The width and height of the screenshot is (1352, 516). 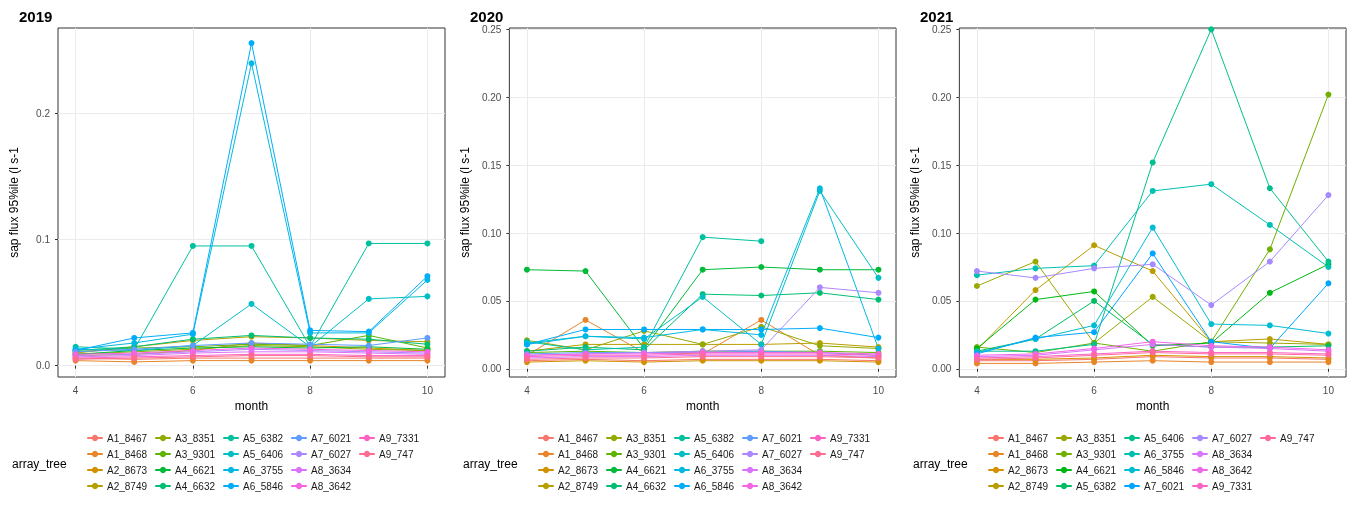 What do you see at coordinates (43, 366) in the screenshot?
I see `y-tick-label: 0.0` at bounding box center [43, 366].